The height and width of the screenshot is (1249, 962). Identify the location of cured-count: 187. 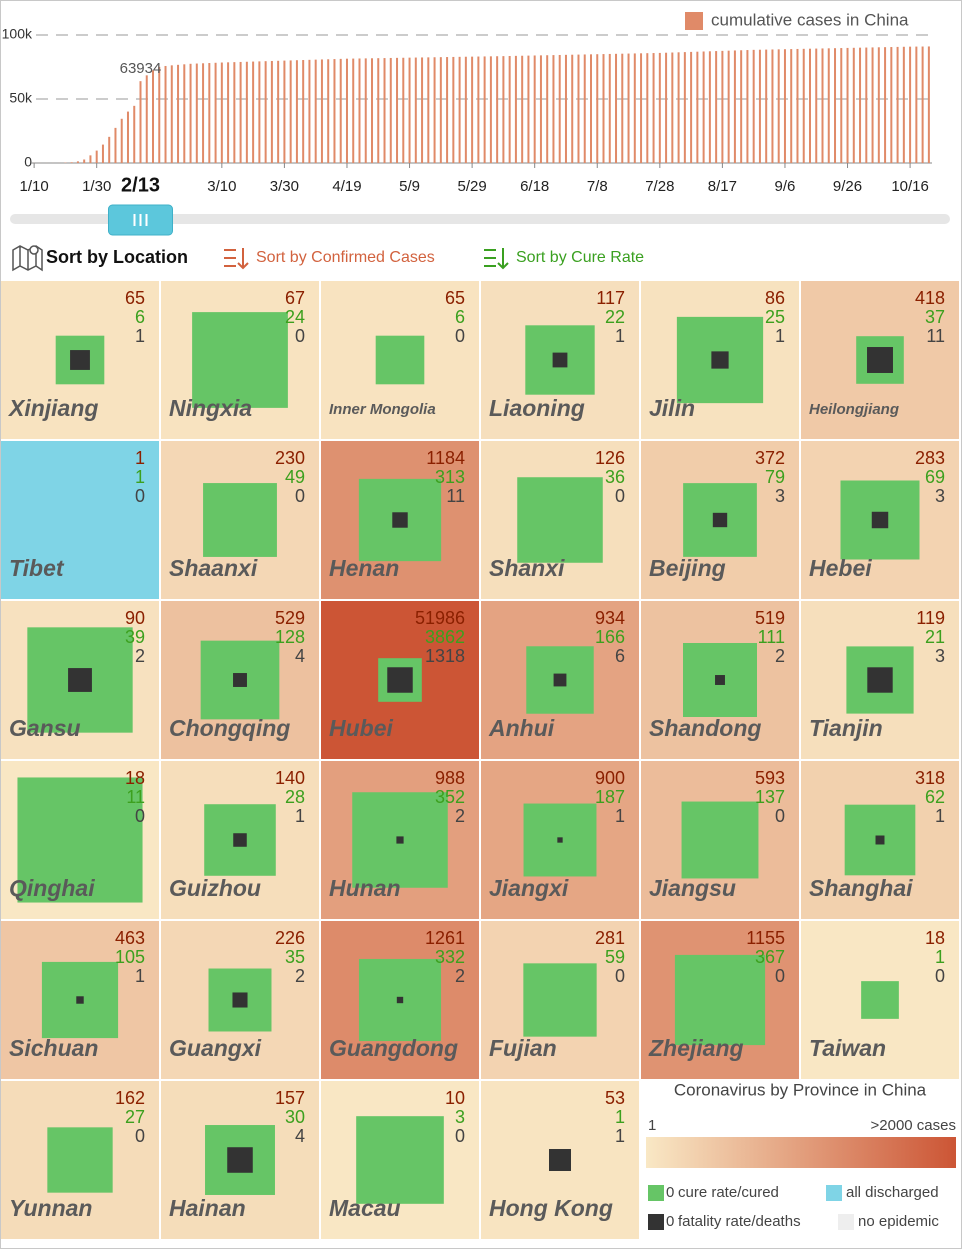
(610, 797).